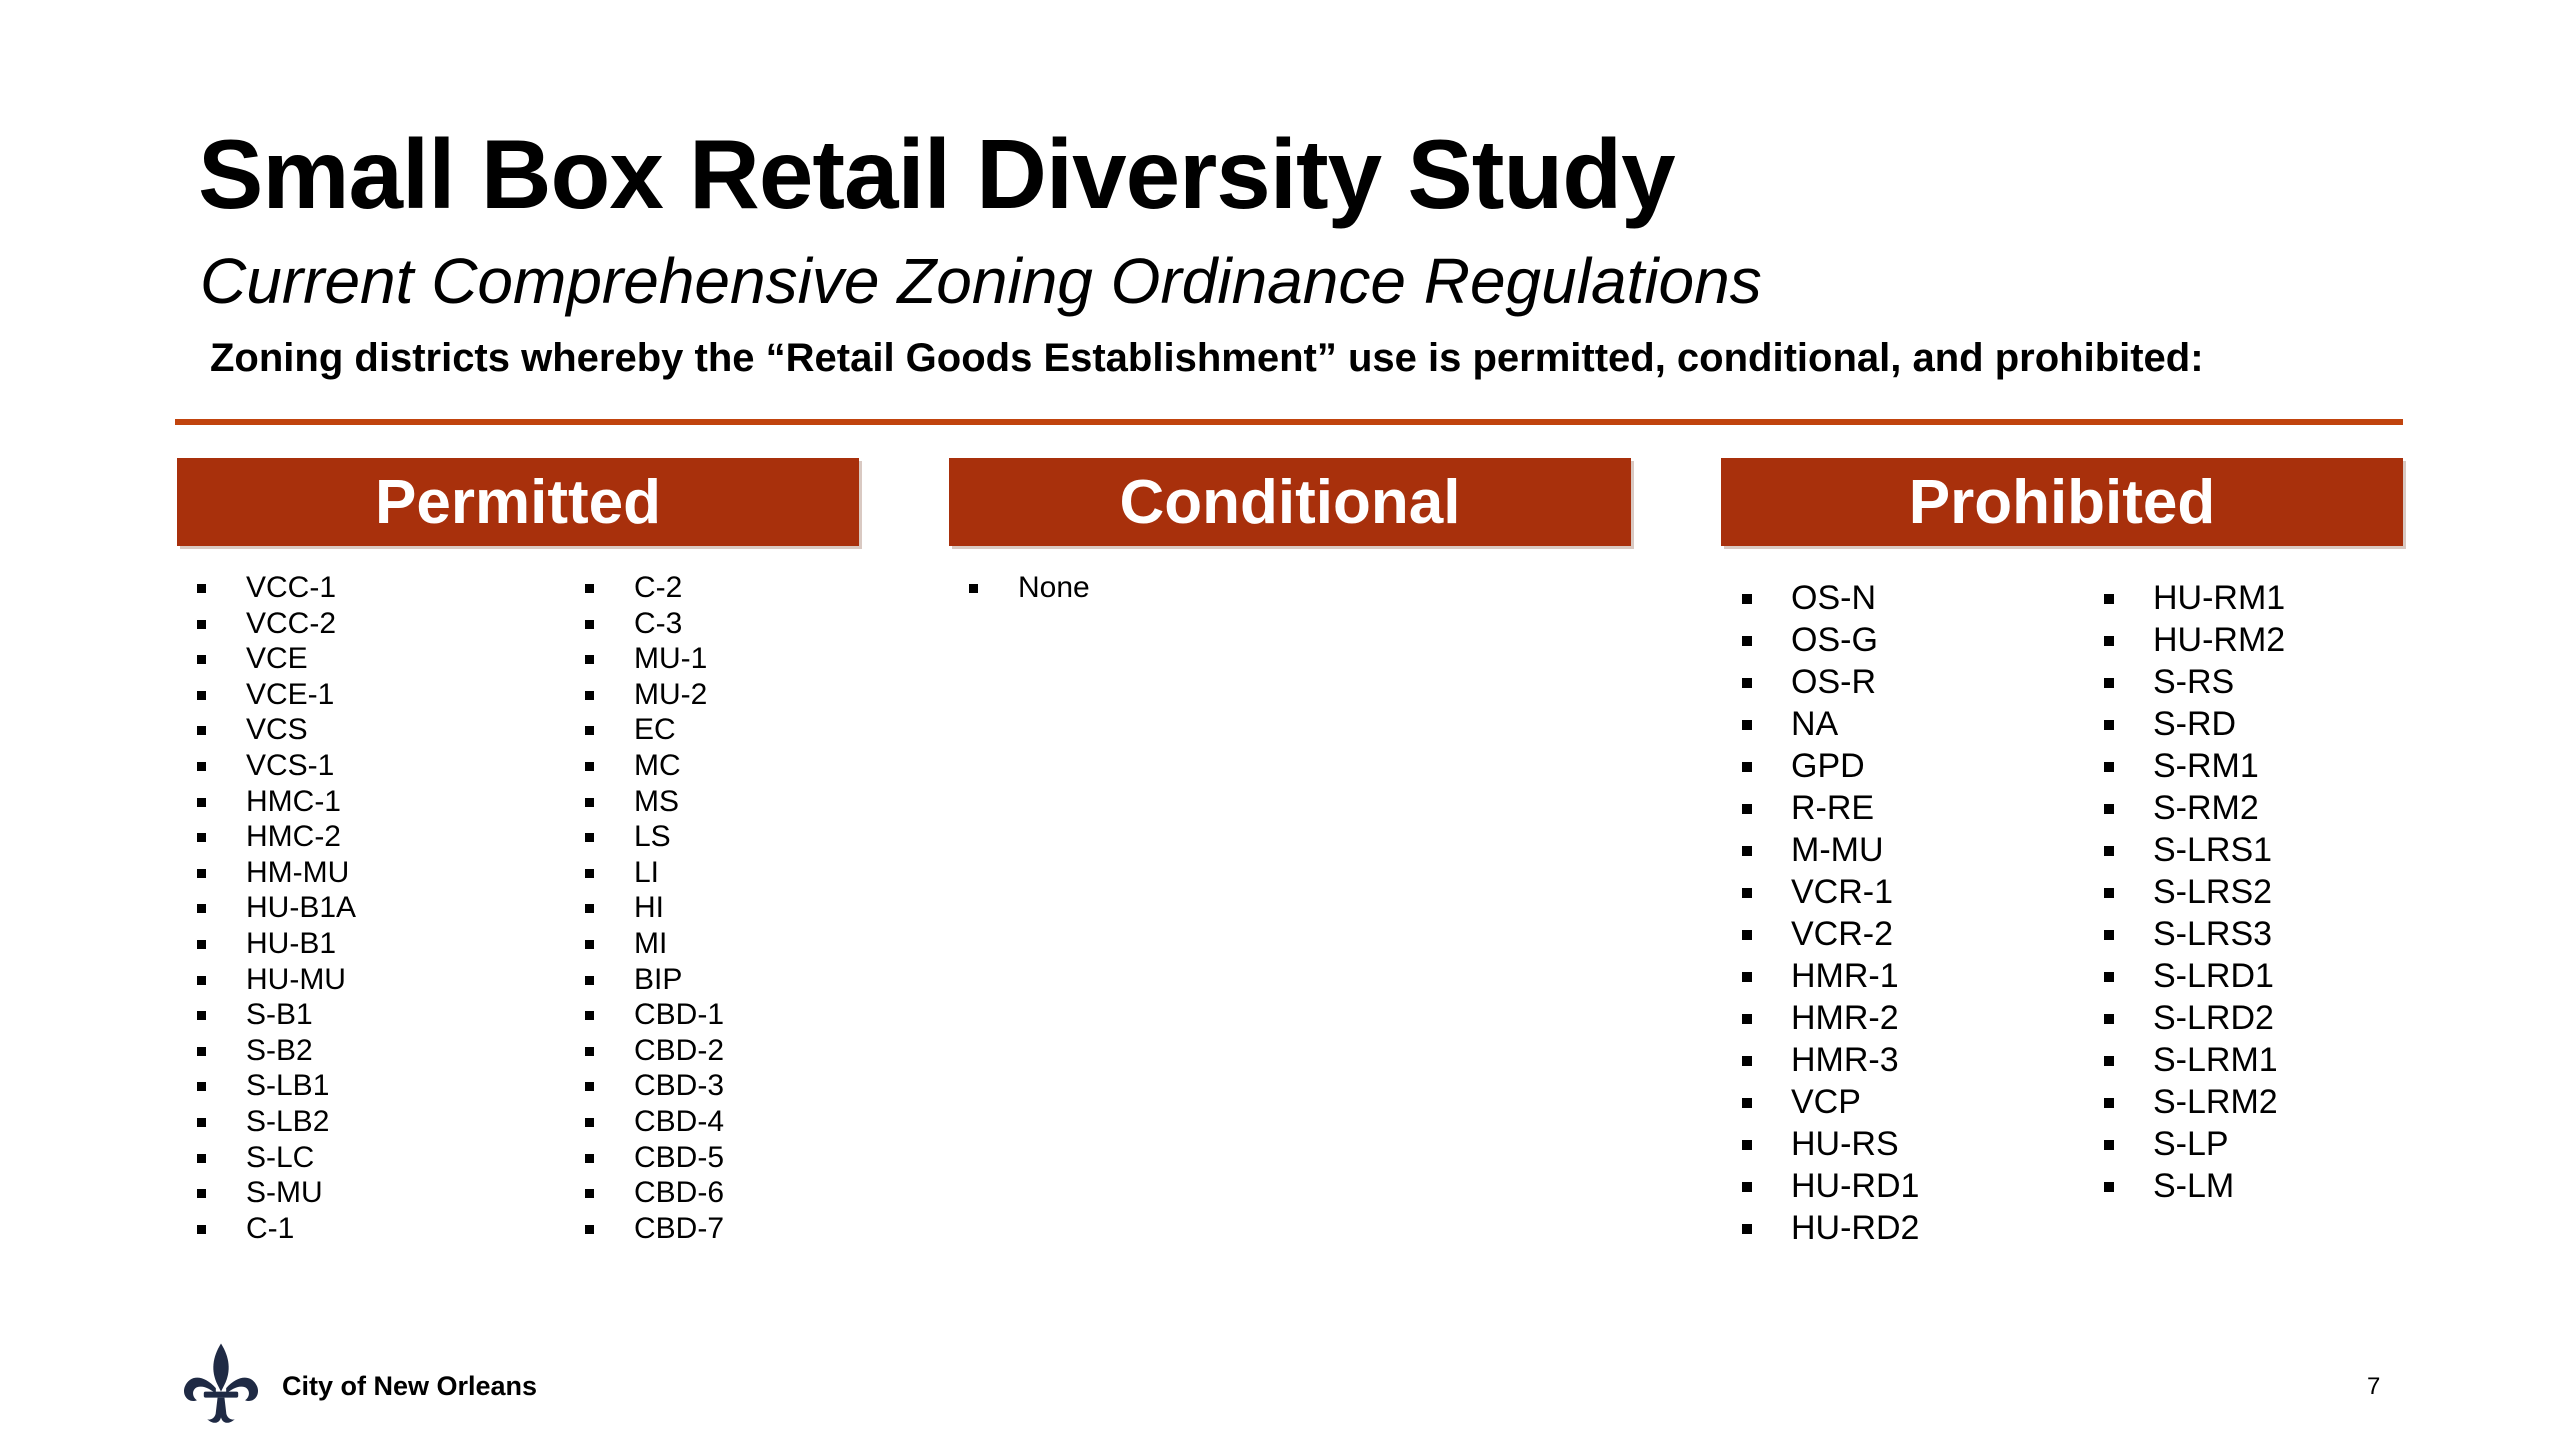  What do you see at coordinates (2184, 724) in the screenshot?
I see `prohibited-district: S-RD` at bounding box center [2184, 724].